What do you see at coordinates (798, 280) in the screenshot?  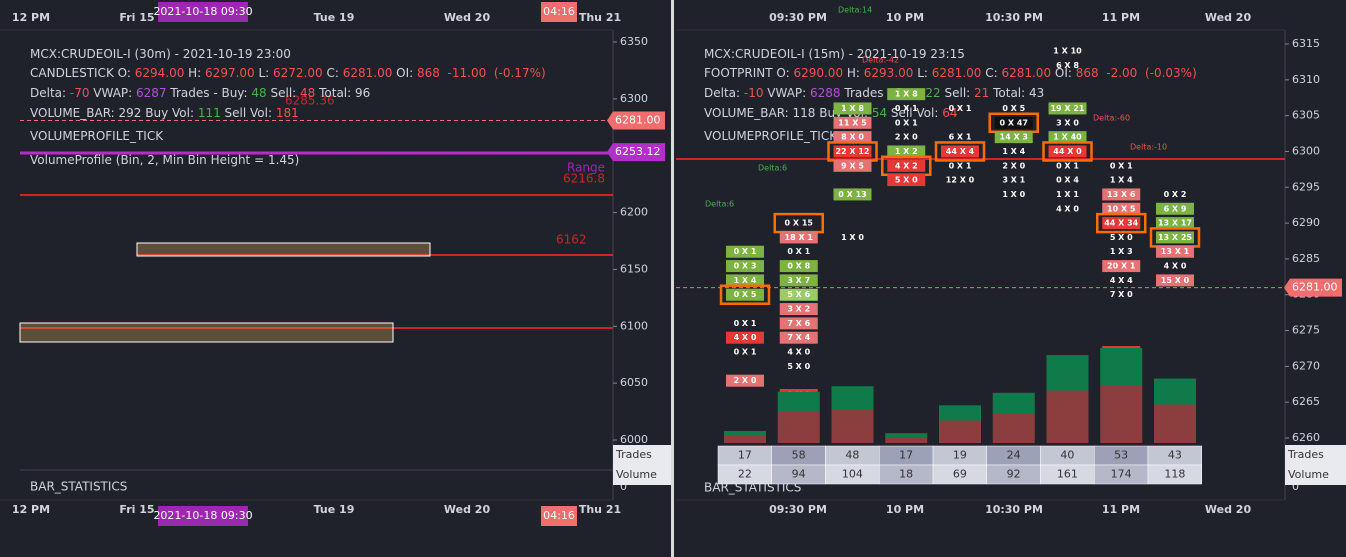 I see `footprint-text: 3 X 7` at bounding box center [798, 280].